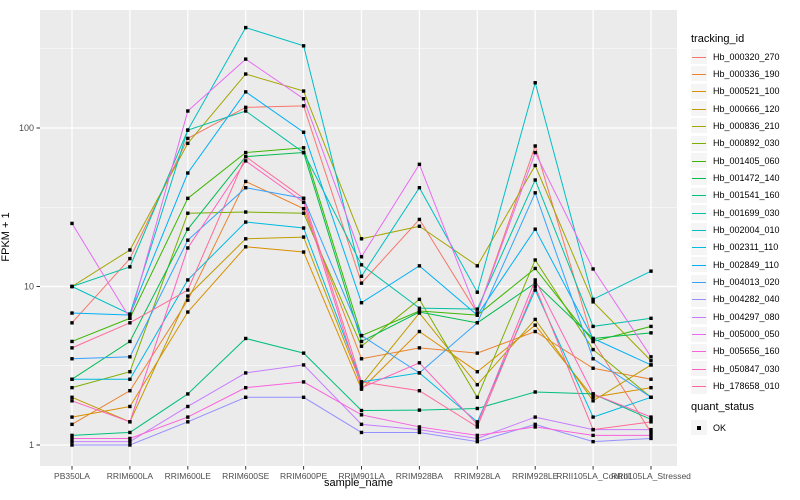 The height and width of the screenshot is (500, 800). Describe the element at coordinates (246, 476) in the screenshot. I see `x-tick-label: RRIM600SE` at that location.